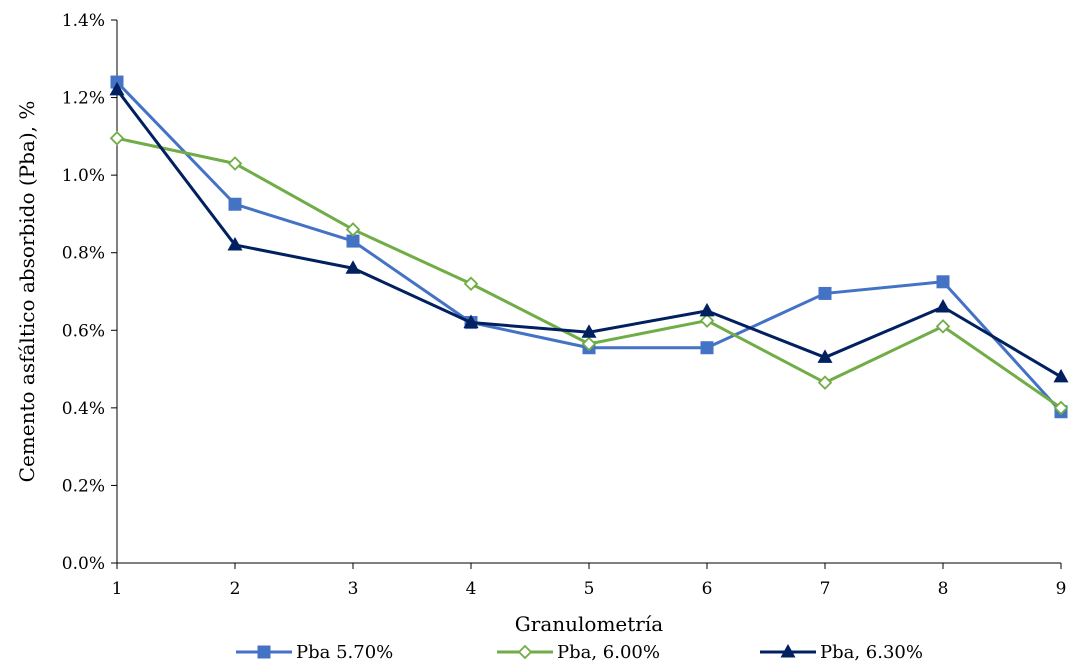 This screenshot has width=1072, height=665. Describe the element at coordinates (83, 409) in the screenshot. I see `y-tick-label: 0.4%` at that location.